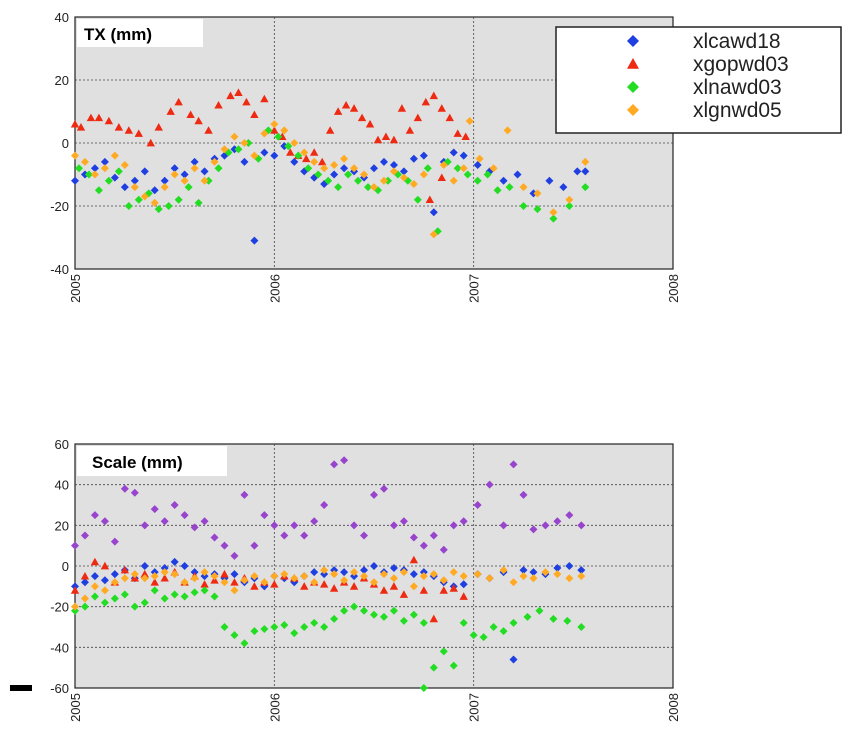 The height and width of the screenshot is (740, 847). What do you see at coordinates (474, 288) in the screenshot?
I see `x-tick-label: 2007` at bounding box center [474, 288].